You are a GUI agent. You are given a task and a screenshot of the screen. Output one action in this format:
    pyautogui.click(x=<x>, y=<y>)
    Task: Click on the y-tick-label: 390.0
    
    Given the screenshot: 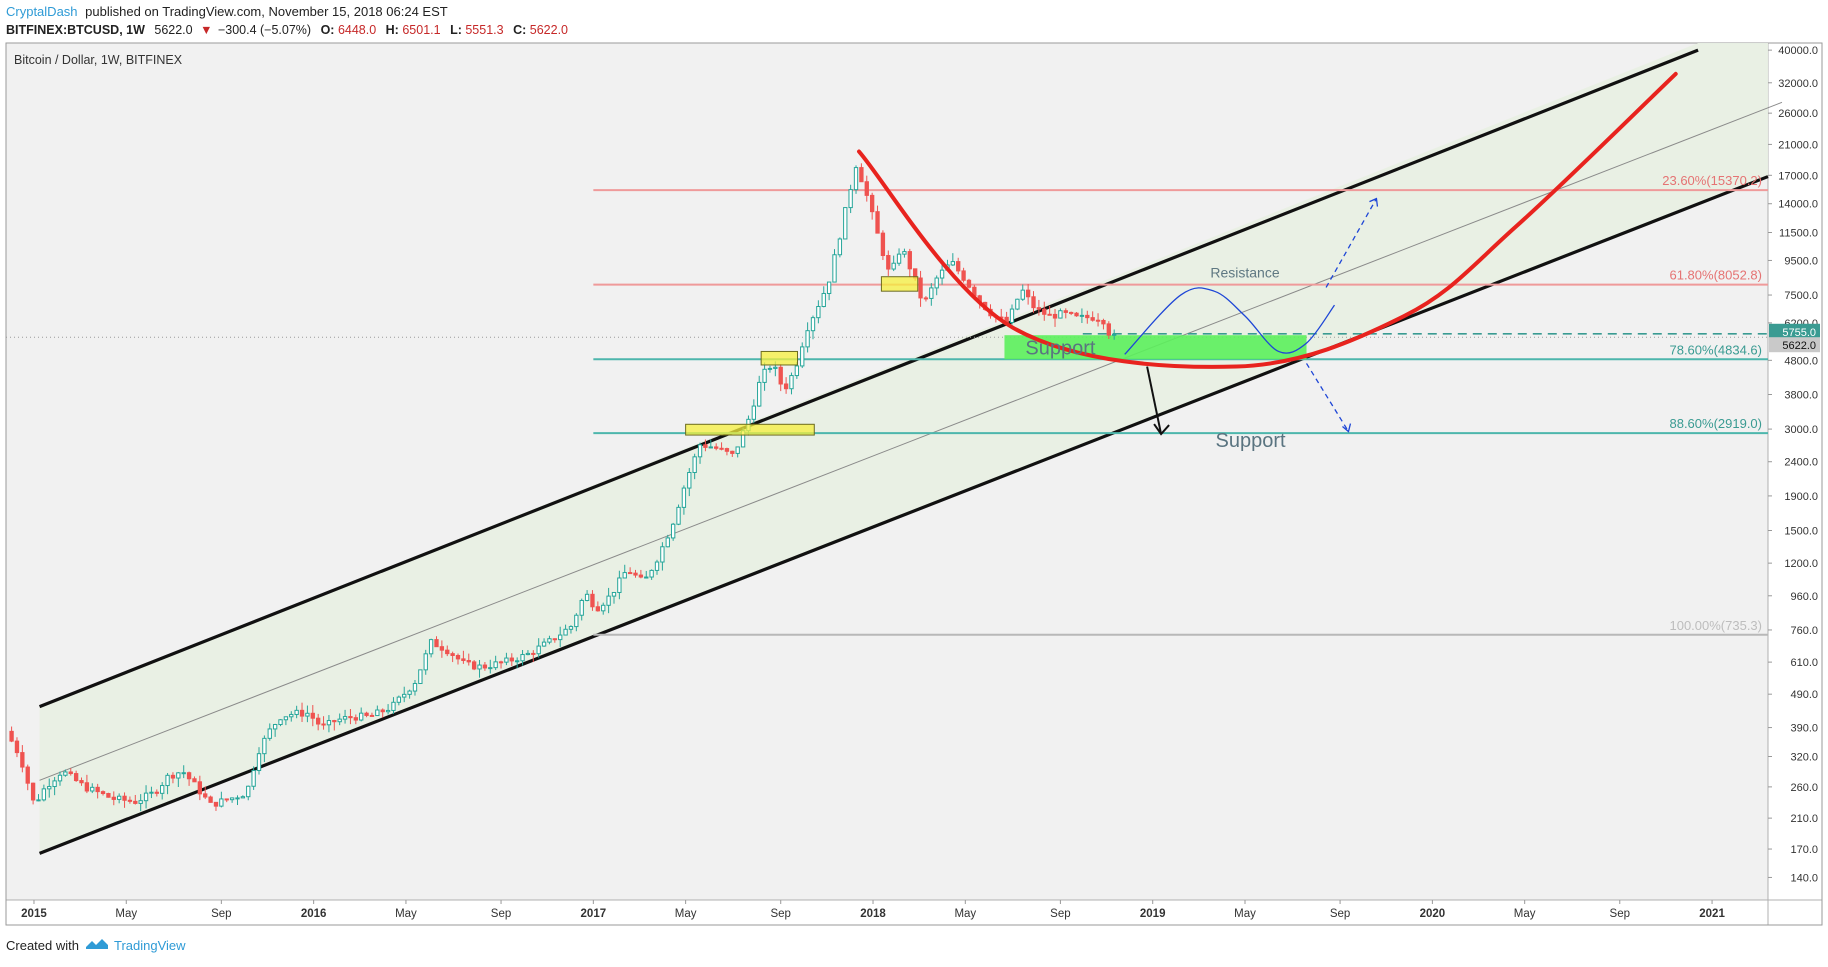 What is the action you would take?
    pyautogui.click(x=1804, y=729)
    